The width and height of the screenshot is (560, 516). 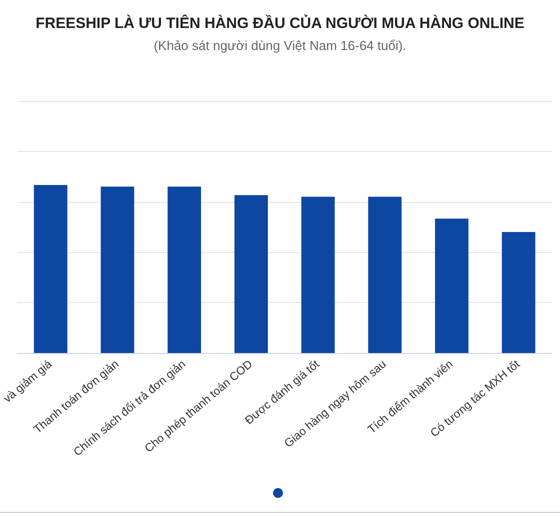 I want to click on chart-title: FREESHIP LÀ ƯU TIÊN HÀNG ĐẦU CỦA NGƯỜI MUA HÀNG ONLINE, so click(x=280, y=23).